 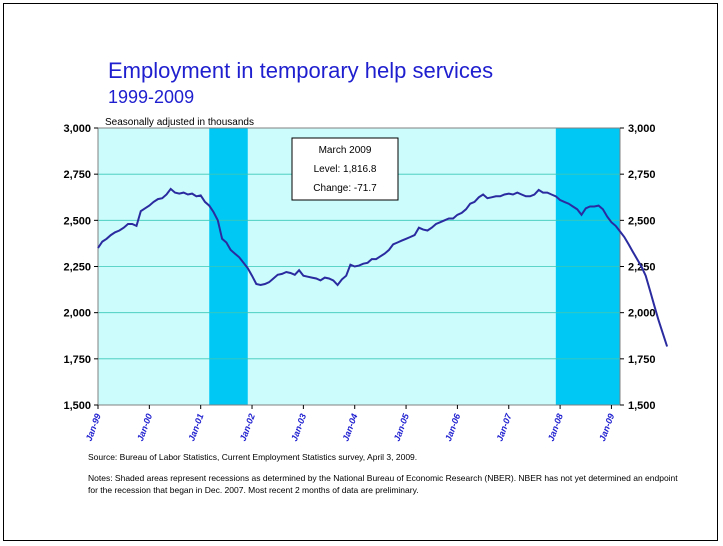 What do you see at coordinates (77, 406) in the screenshot?
I see `y-tick-label-left: 1,500` at bounding box center [77, 406].